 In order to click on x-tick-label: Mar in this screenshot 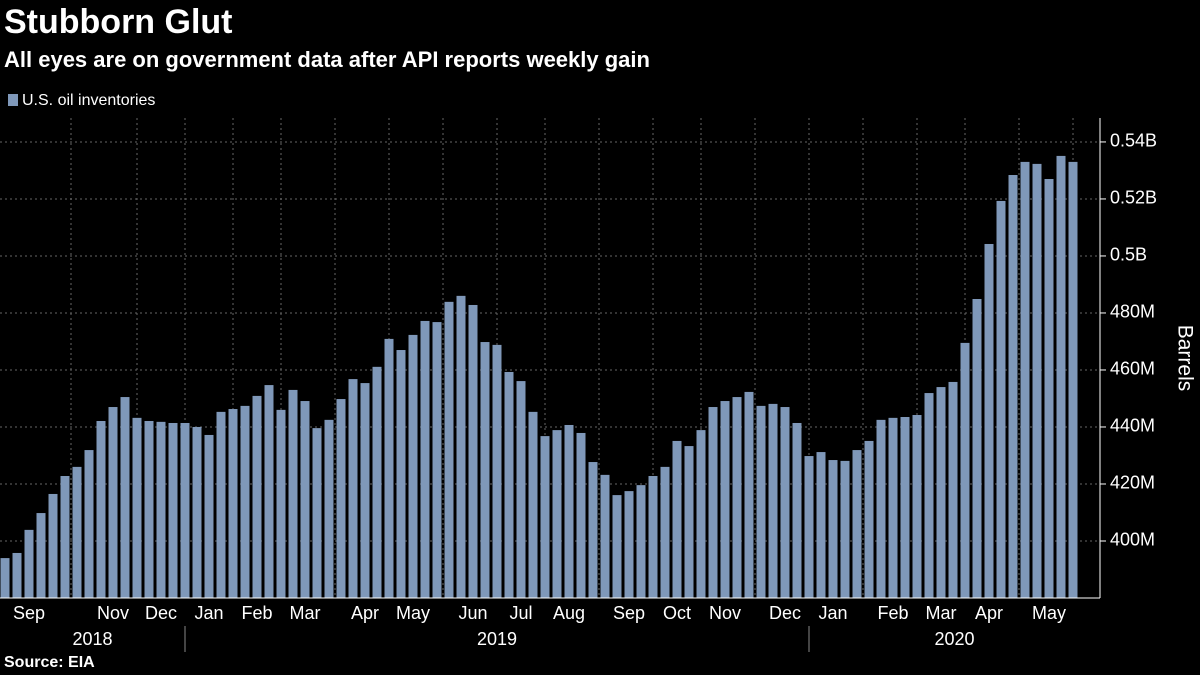, I will do `click(941, 613)`.